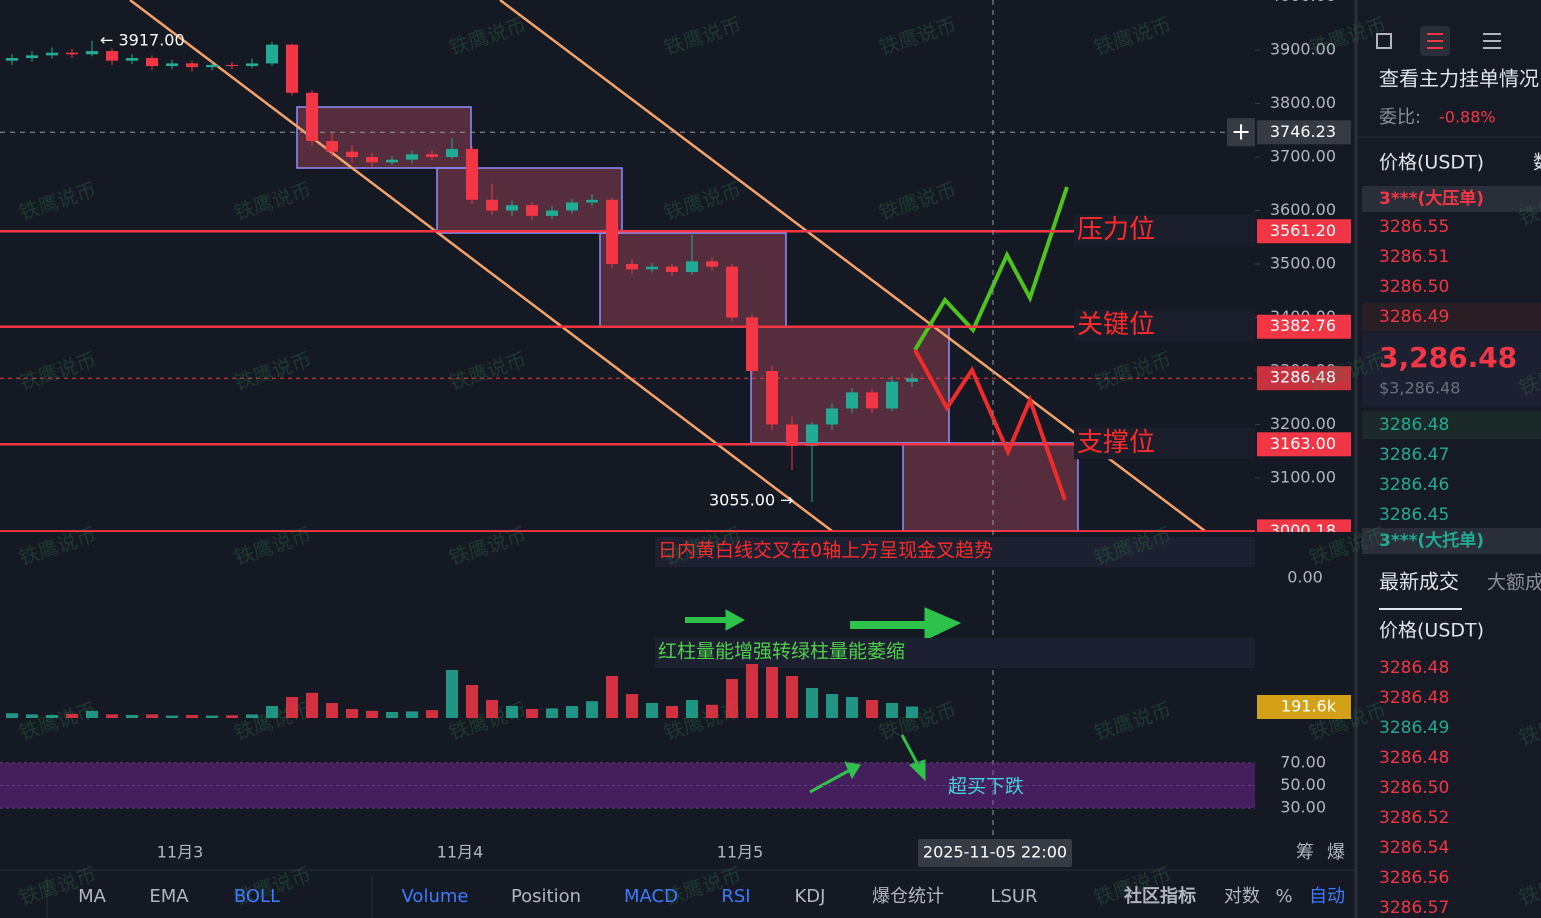  What do you see at coordinates (1013, 896) in the screenshot?
I see `toolbar-item: LSUR` at bounding box center [1013, 896].